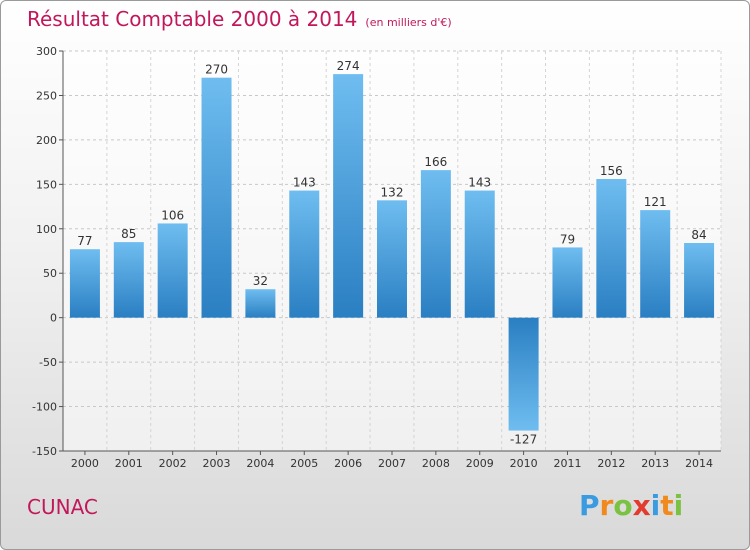 Image resolution: width=750 pixels, height=550 pixels. What do you see at coordinates (392, 463) in the screenshot?
I see `x-tick-label: 2007` at bounding box center [392, 463].